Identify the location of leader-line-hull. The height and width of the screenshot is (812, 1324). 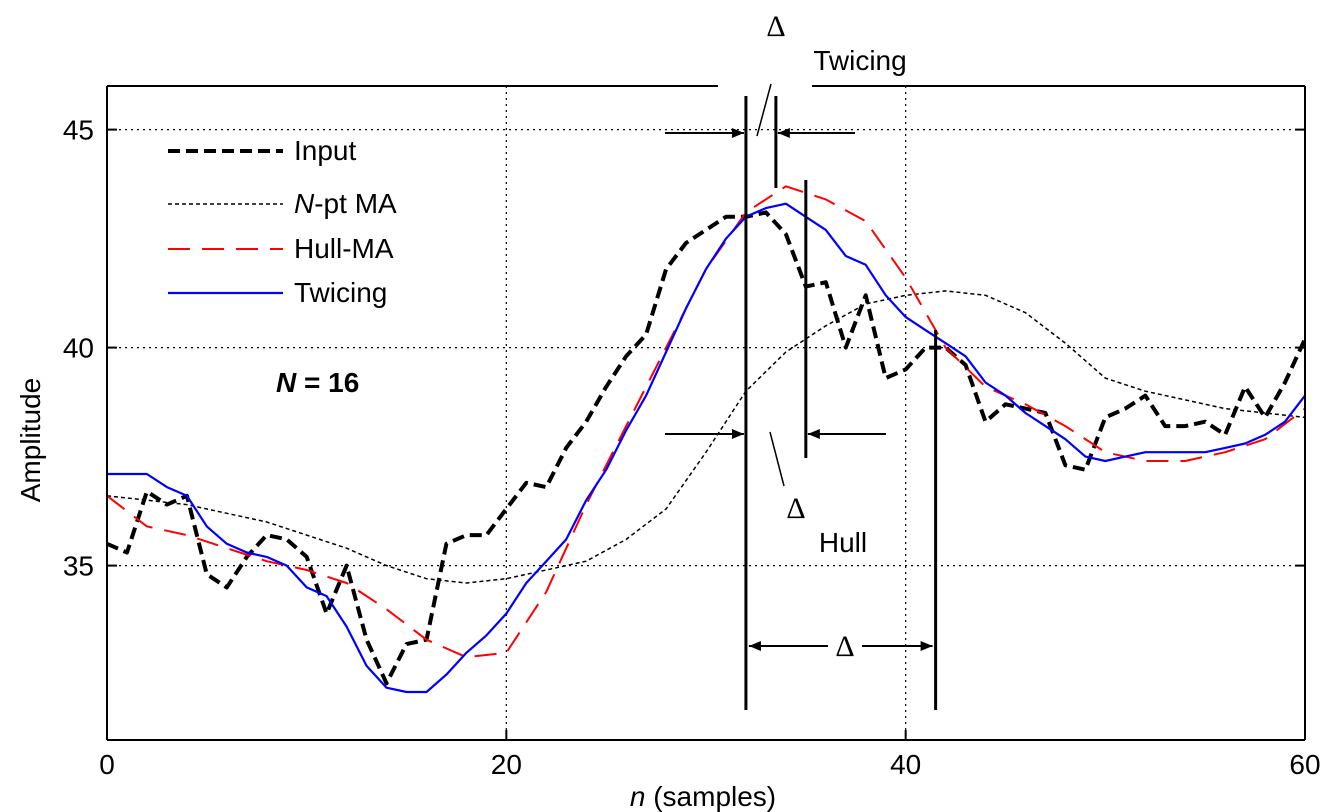
(777, 459).